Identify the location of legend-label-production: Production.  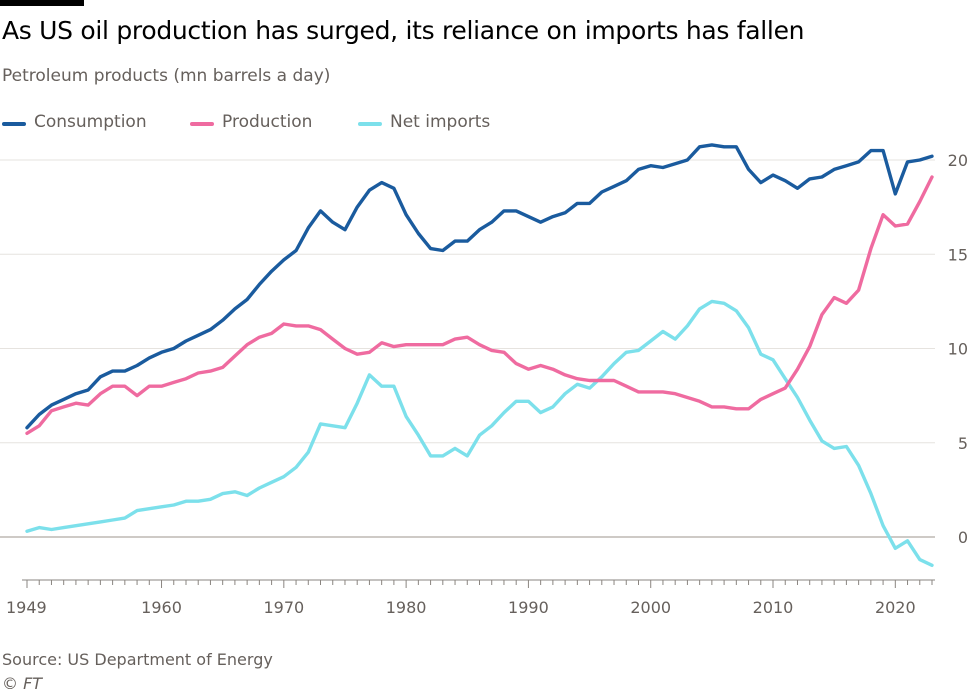
(267, 122).